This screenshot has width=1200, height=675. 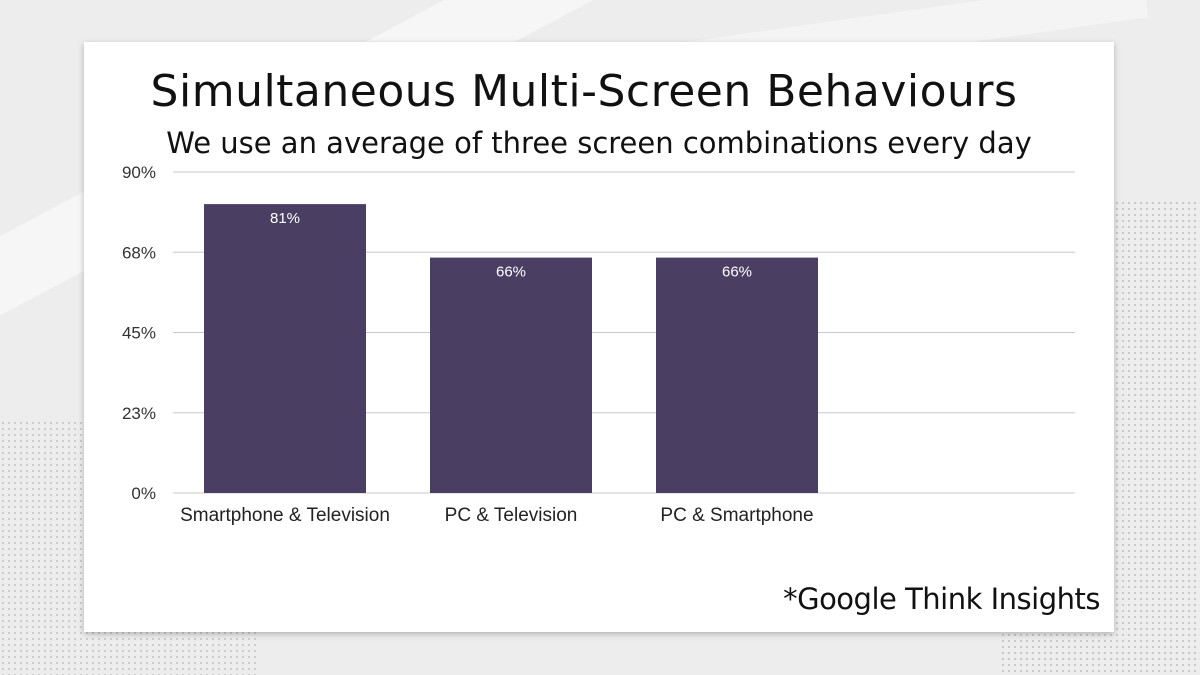 What do you see at coordinates (139, 413) in the screenshot?
I see `y-tick-label: 23%` at bounding box center [139, 413].